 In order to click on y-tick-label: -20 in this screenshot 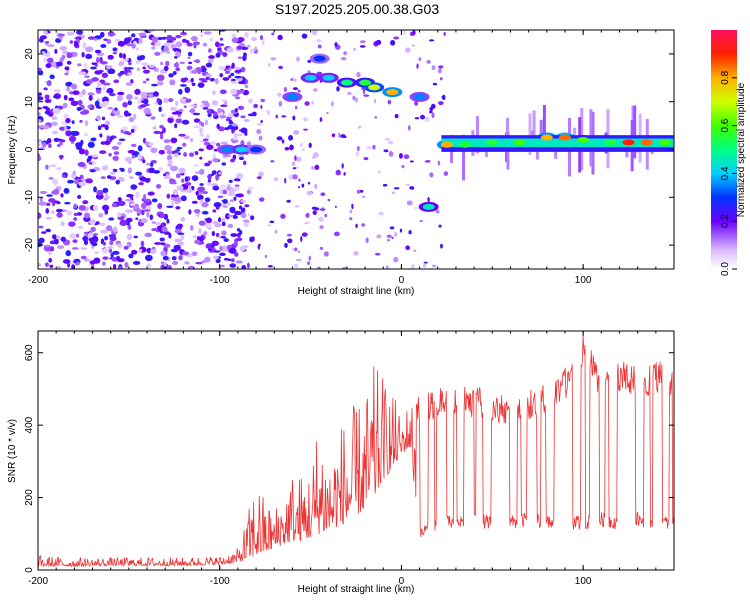, I will do `click(29, 244)`.